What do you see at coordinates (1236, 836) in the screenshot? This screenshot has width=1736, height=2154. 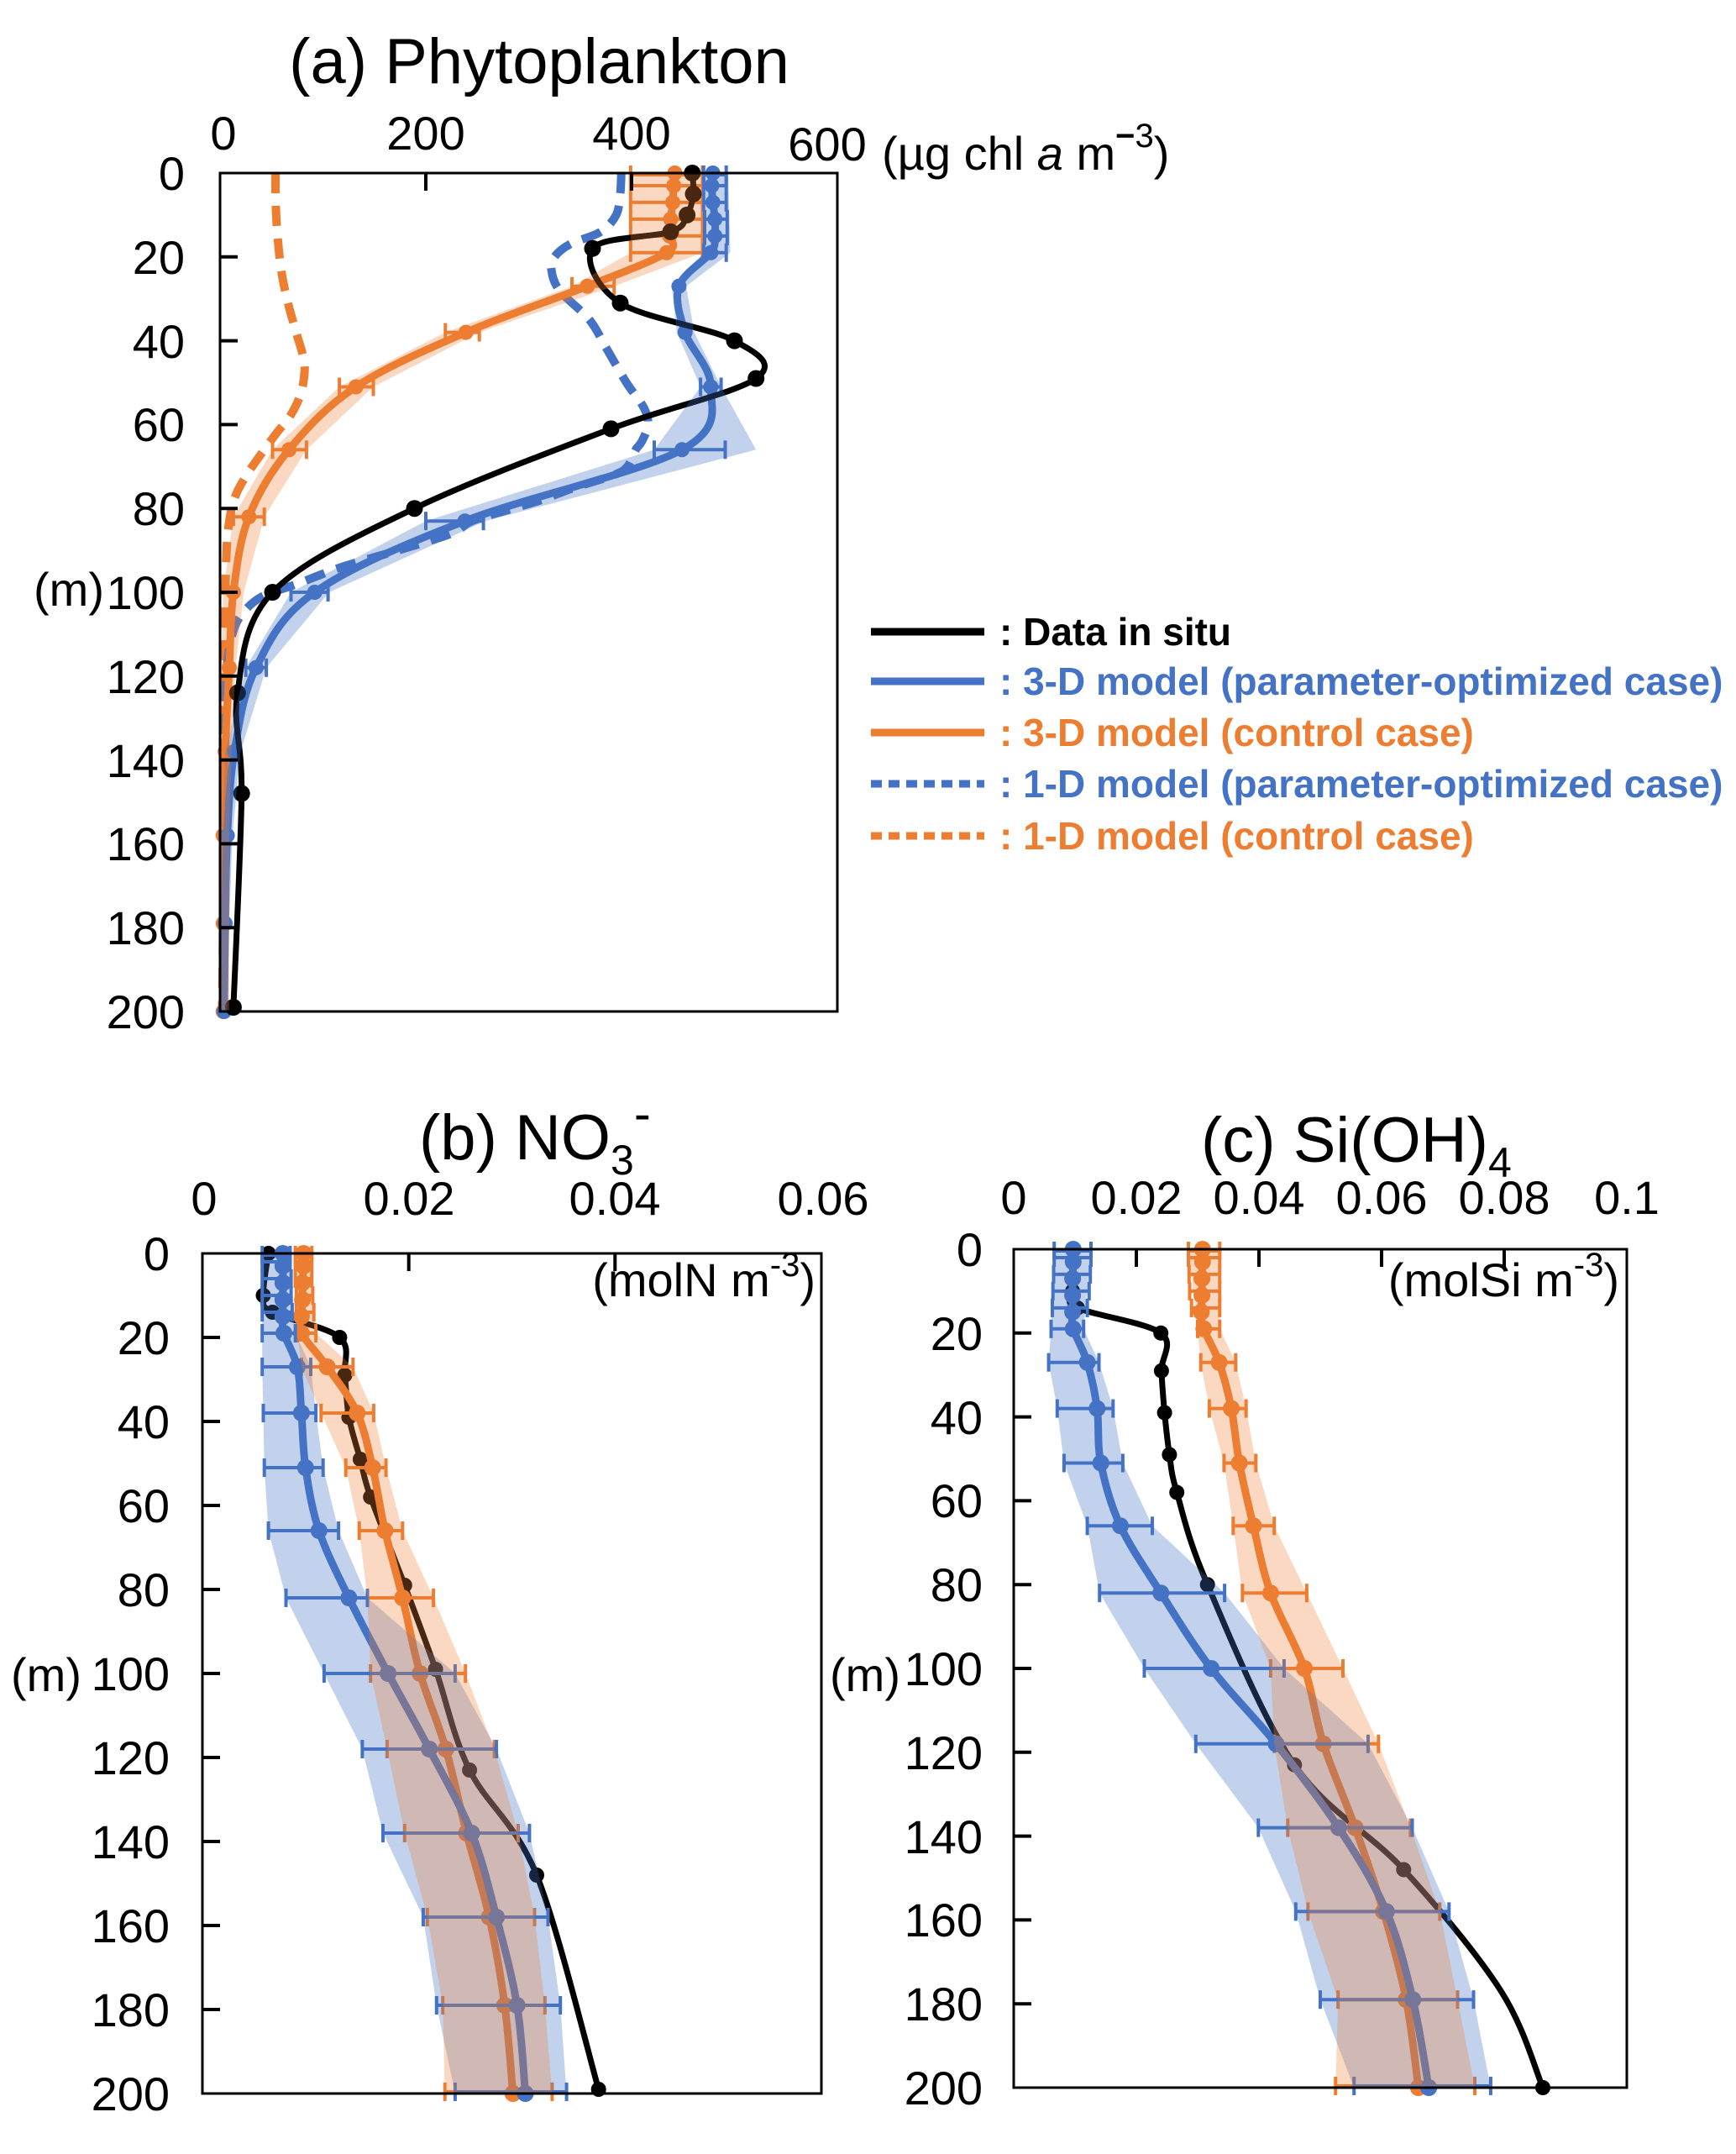 I see `svg-text:: 1-D model (control case): : 1-D model (control case)` at bounding box center [1236, 836].